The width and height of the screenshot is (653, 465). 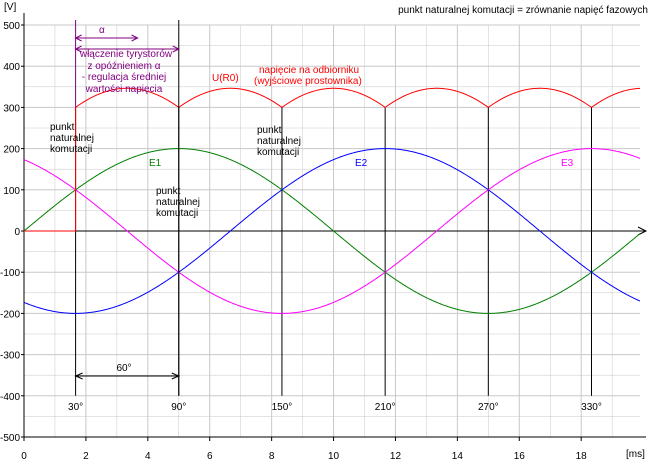 I want to click on x-axis-label: [ms], so click(x=635, y=454).